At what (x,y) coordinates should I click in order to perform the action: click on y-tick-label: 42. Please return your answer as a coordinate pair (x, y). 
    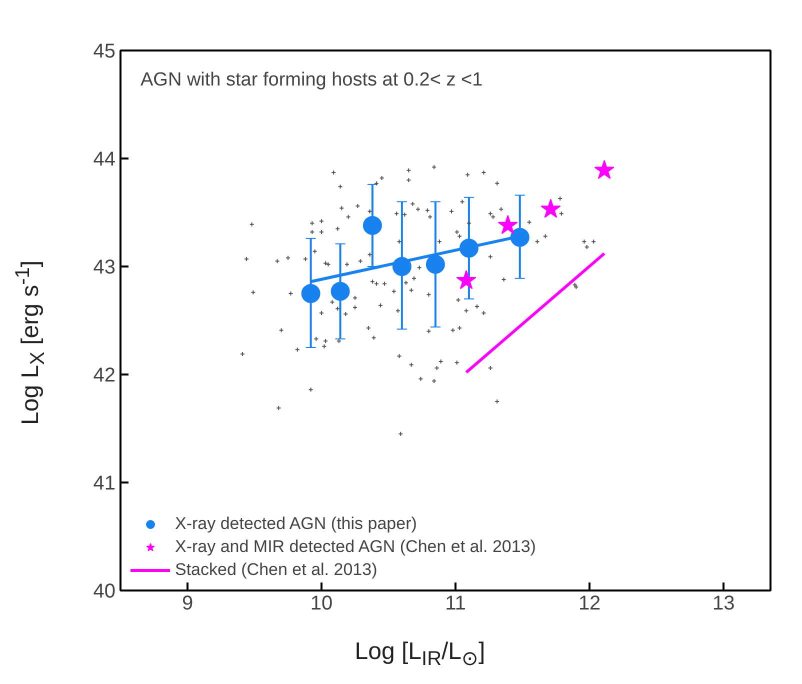
    Looking at the image, I should click on (104, 375).